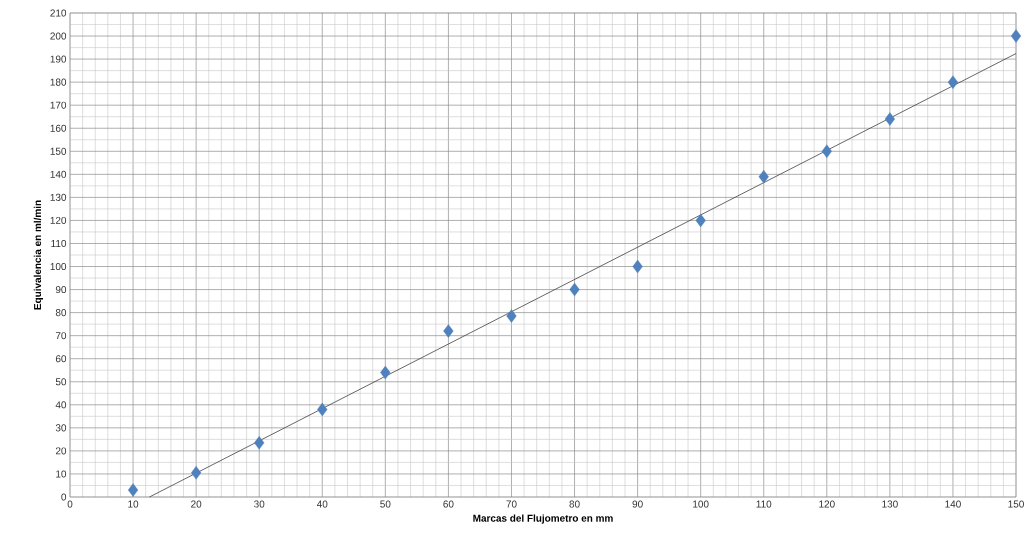  What do you see at coordinates (58, 174) in the screenshot?
I see `y-tick-label: 140` at bounding box center [58, 174].